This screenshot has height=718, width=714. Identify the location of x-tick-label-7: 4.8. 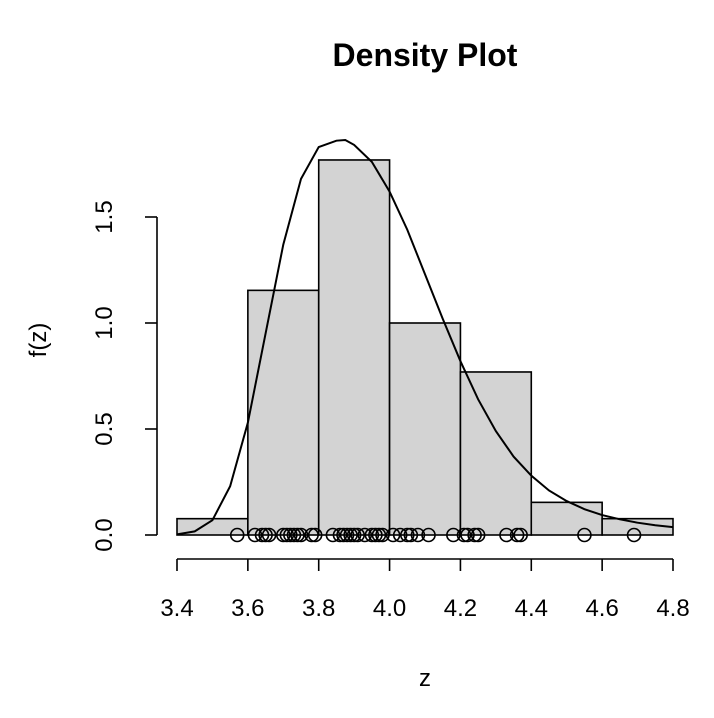
(672, 608).